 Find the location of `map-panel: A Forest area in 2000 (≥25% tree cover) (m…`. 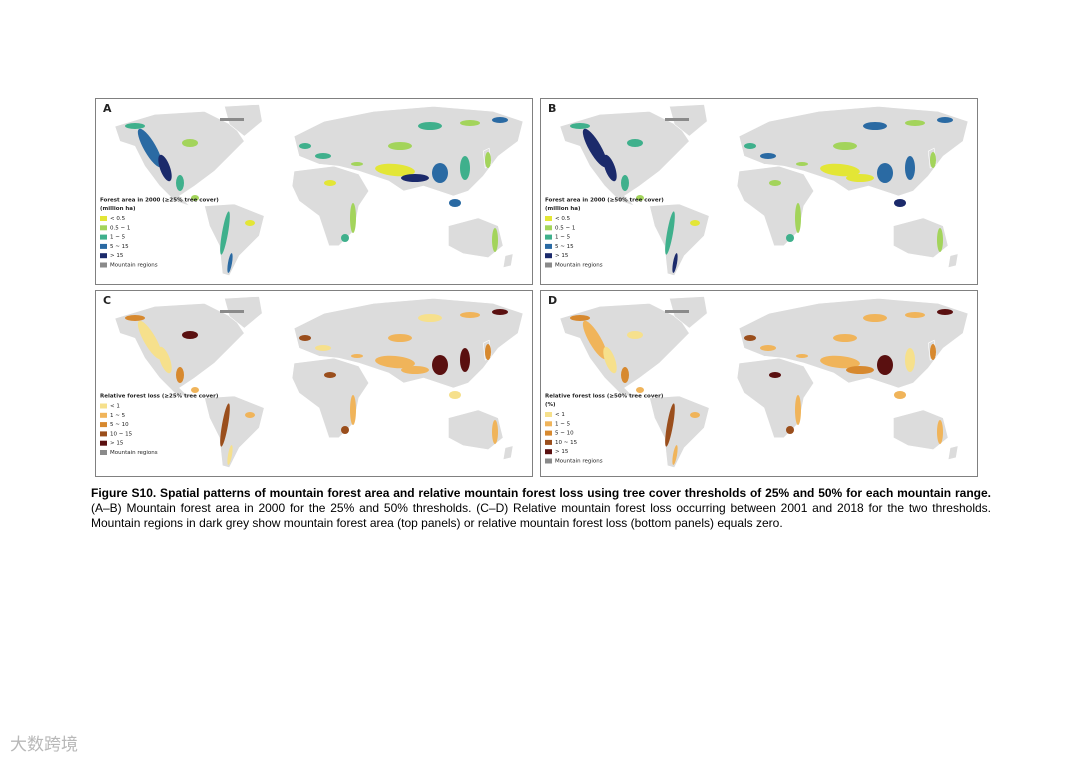

map-panel: A Forest area in 2000 (≥25% tree cover) (m… is located at coordinates (314, 191).